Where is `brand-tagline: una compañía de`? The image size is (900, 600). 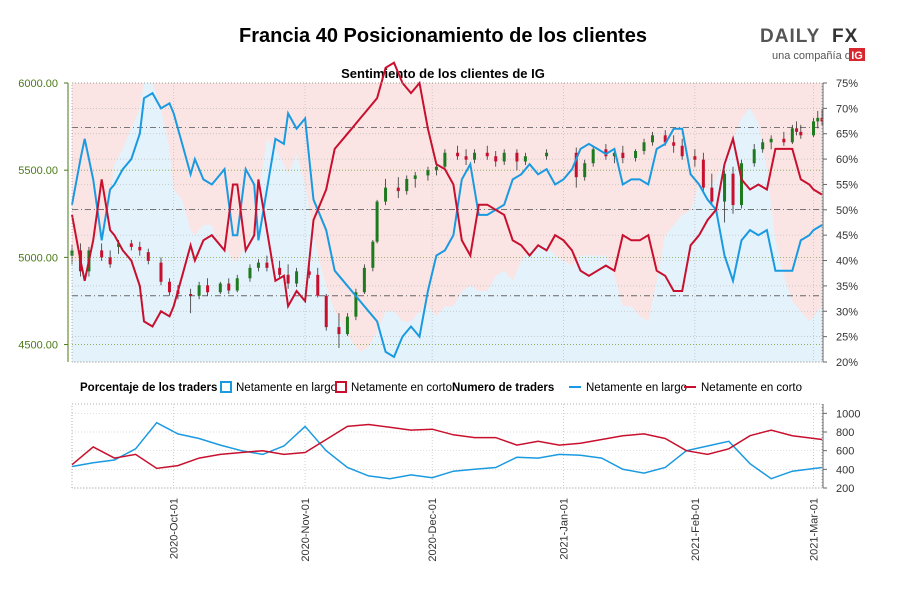
brand-tagline: una compañía de is located at coordinates (814, 56).